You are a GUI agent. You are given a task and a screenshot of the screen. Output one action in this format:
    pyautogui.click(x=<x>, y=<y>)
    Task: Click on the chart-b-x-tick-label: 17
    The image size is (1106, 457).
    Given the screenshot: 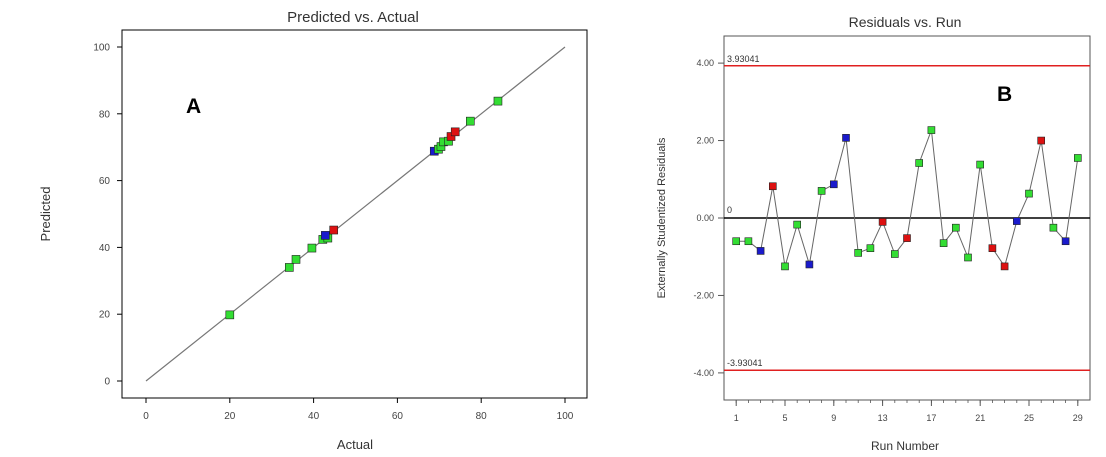 What is the action you would take?
    pyautogui.click(x=931, y=418)
    